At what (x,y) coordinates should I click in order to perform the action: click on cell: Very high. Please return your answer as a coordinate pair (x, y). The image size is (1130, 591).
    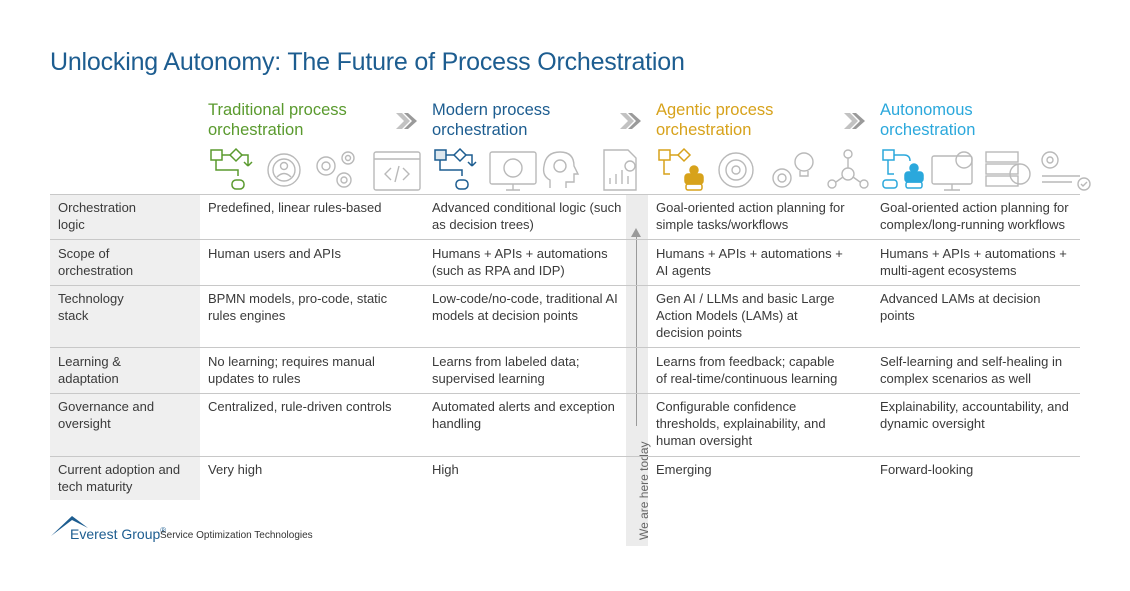
    Looking at the image, I should click on (235, 469).